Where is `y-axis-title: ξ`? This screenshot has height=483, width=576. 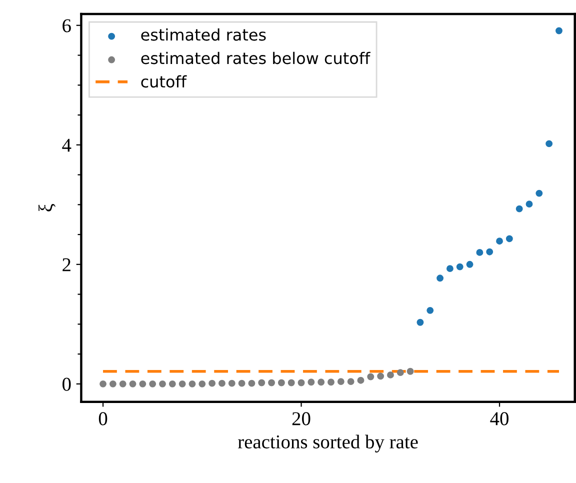 y-axis-title: ξ is located at coordinates (47, 208).